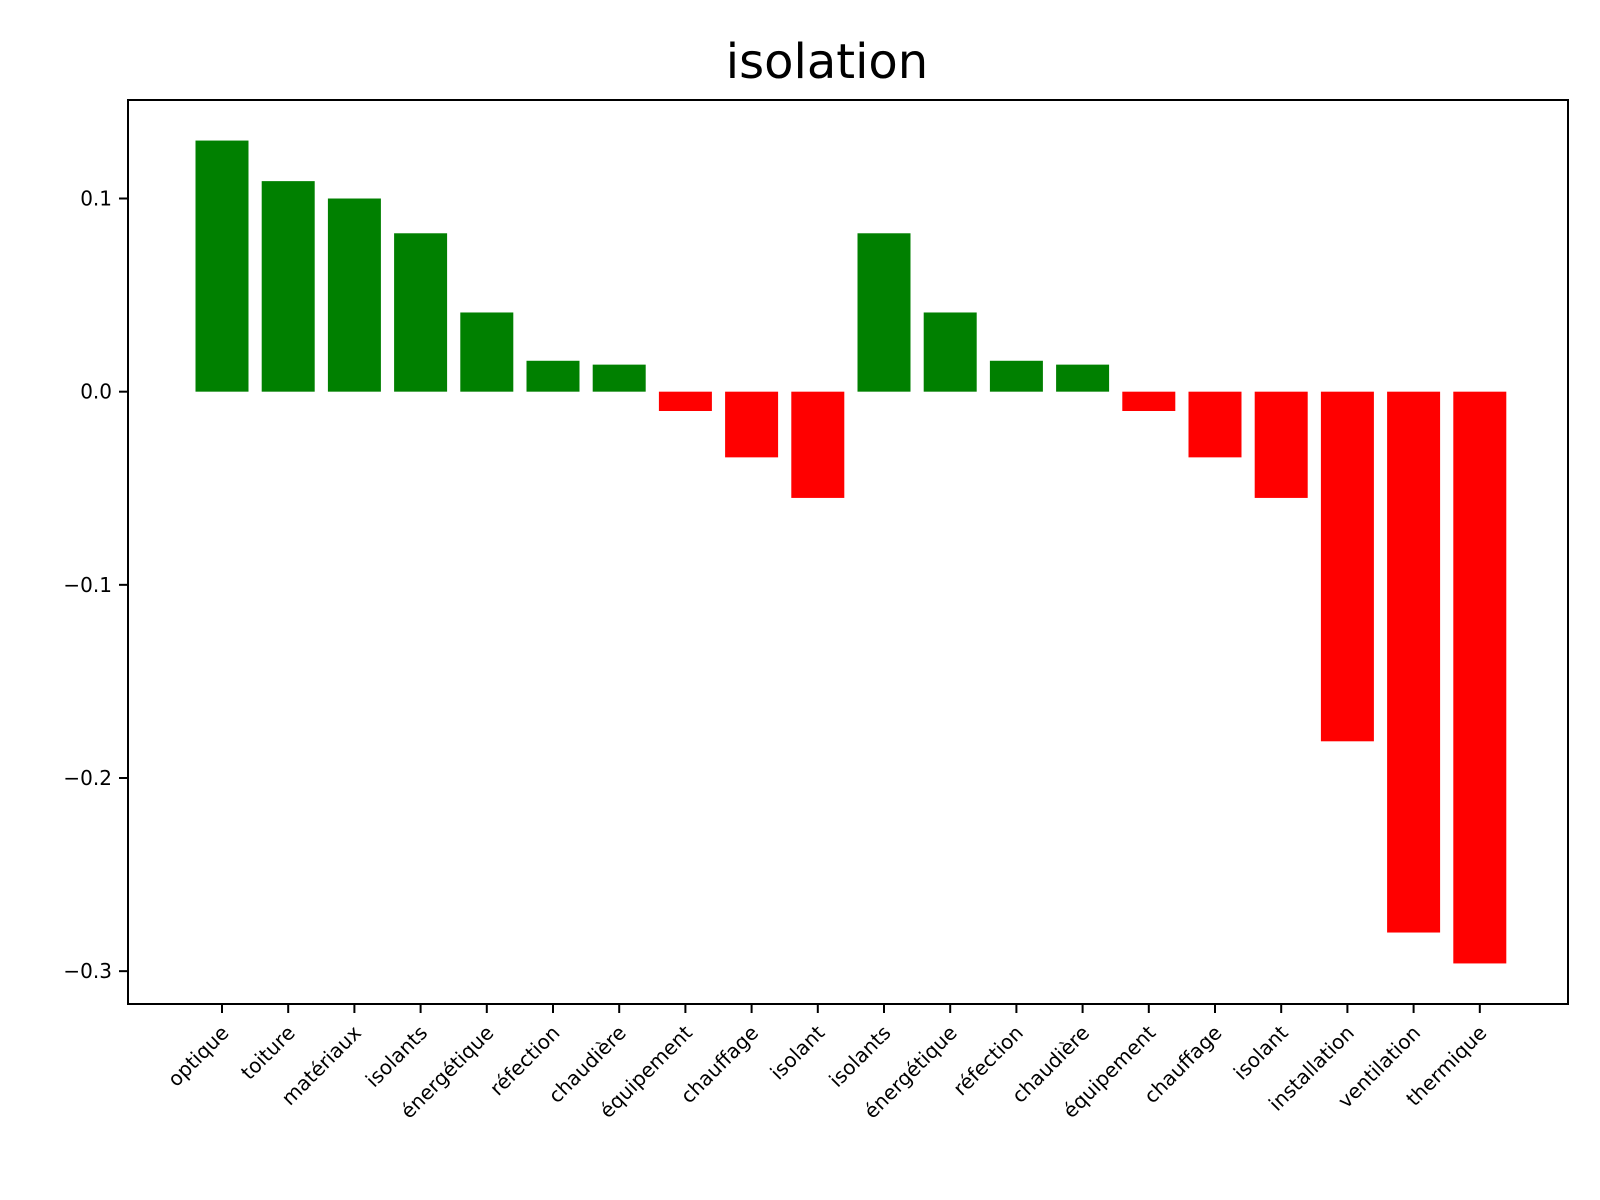 Image resolution: width=1600 pixels, height=1200 pixels. I want to click on chart-title: isolation, so click(827, 62).